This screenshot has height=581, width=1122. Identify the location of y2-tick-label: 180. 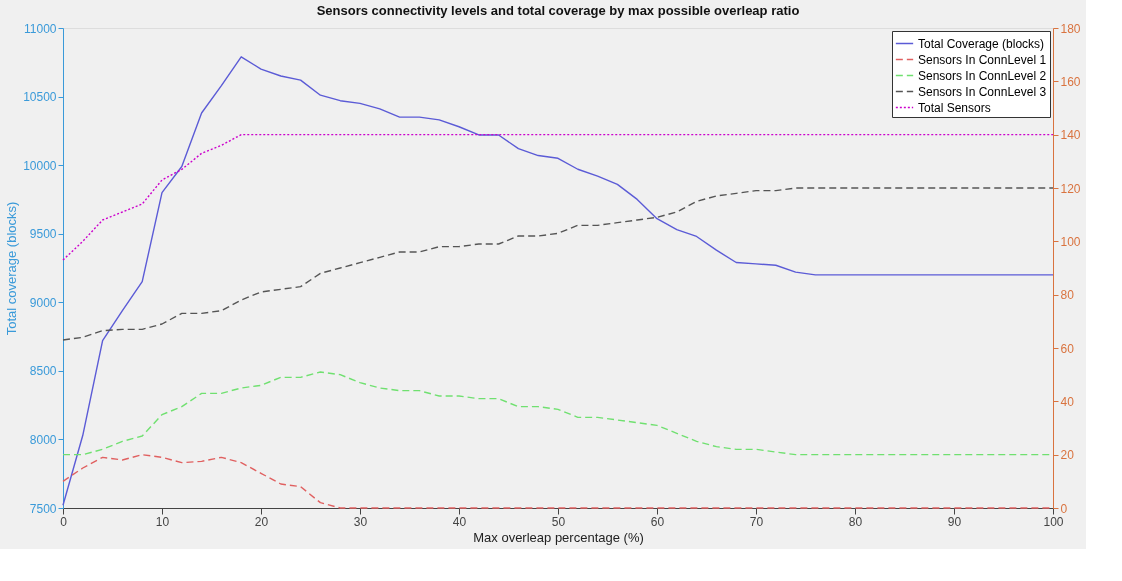
(1070, 28).